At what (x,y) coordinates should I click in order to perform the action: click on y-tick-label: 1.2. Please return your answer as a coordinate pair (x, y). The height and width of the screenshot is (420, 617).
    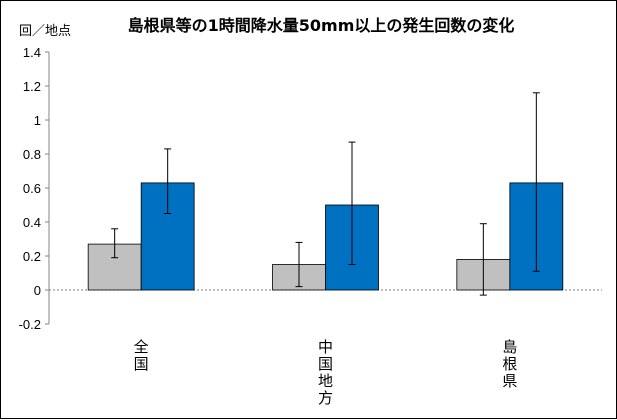
    Looking at the image, I should click on (32, 86).